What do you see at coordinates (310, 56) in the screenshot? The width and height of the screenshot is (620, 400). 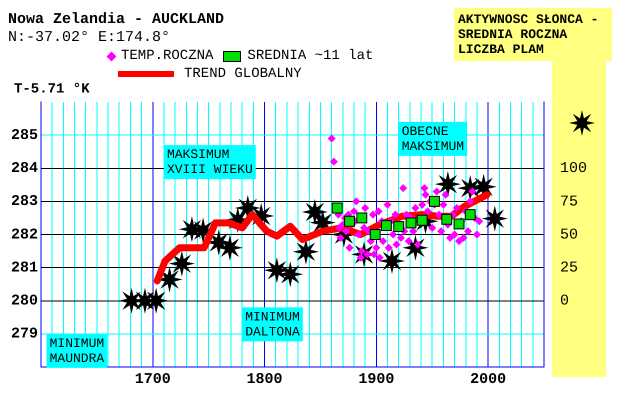 I see `legend-label: SREDNIA ~11 lat` at bounding box center [310, 56].